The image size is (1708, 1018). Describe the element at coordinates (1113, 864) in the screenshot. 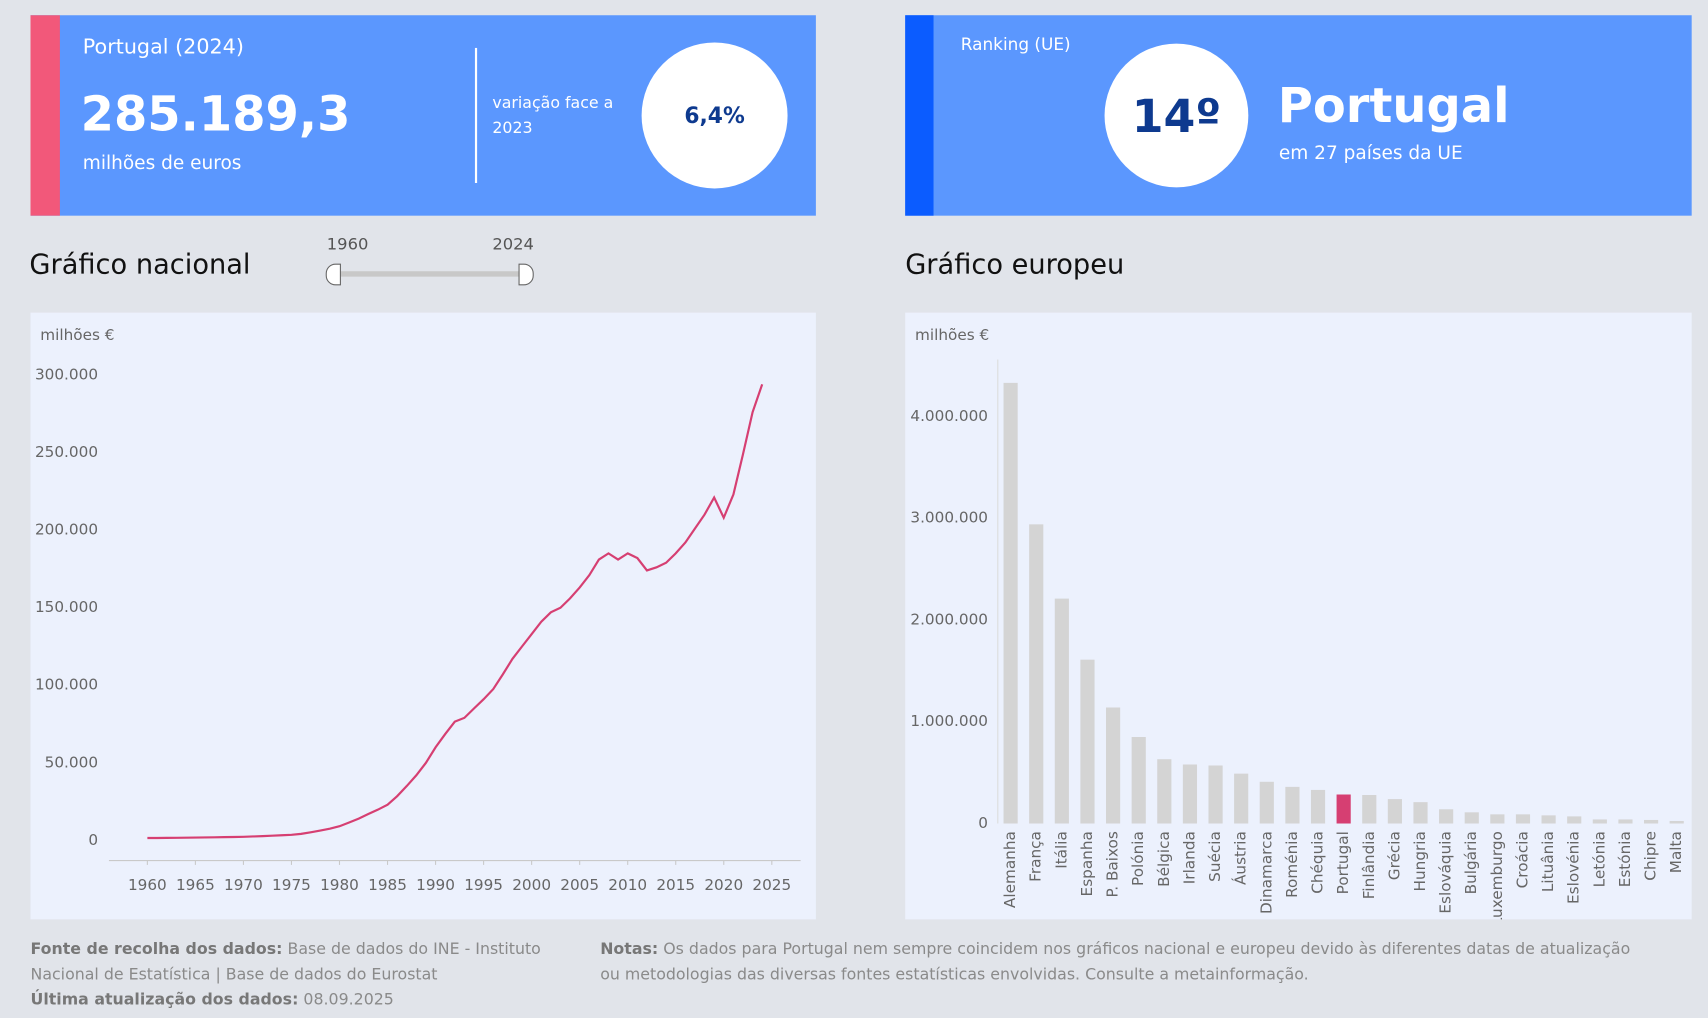

I see `x-tick-label: P. Baixos` at that location.